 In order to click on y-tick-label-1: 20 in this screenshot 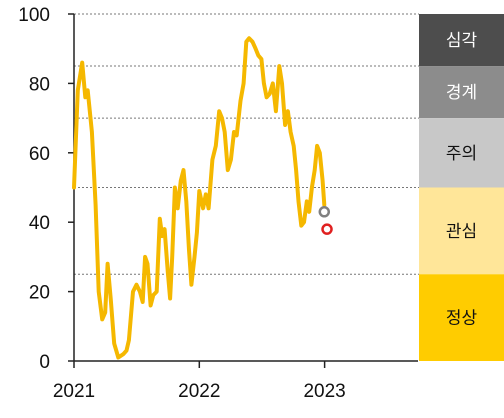, I will do `click(39, 293)`.